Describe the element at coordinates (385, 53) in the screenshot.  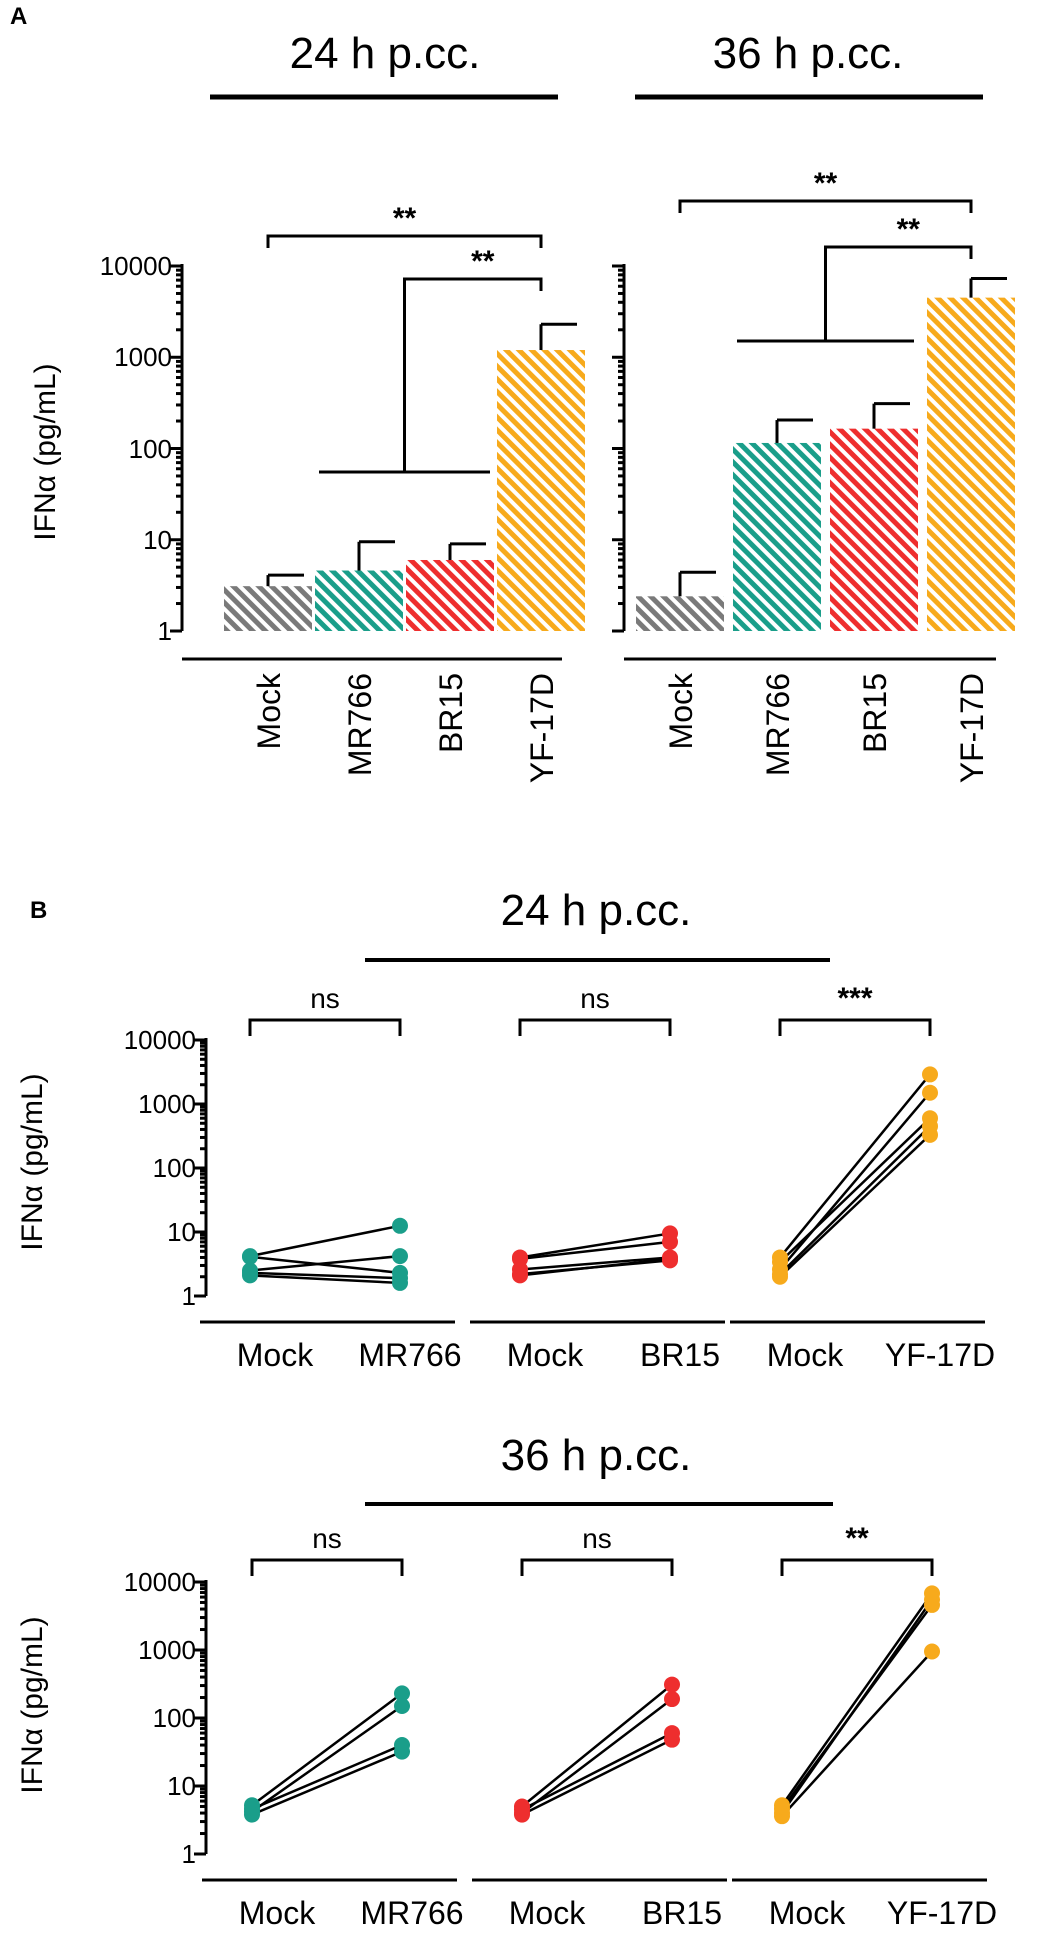
I see `panel-a-24h-title: 24 h p.cc.` at that location.